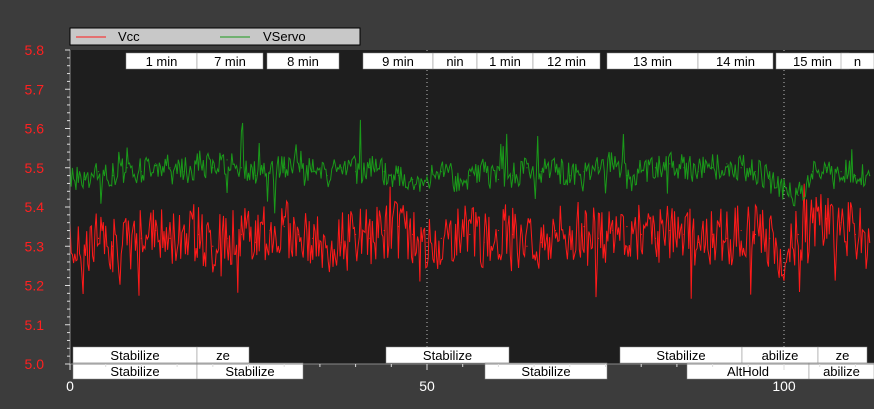  Describe the element at coordinates (129, 36) in the screenshot. I see `legend-label-vcc: Vcc` at that location.